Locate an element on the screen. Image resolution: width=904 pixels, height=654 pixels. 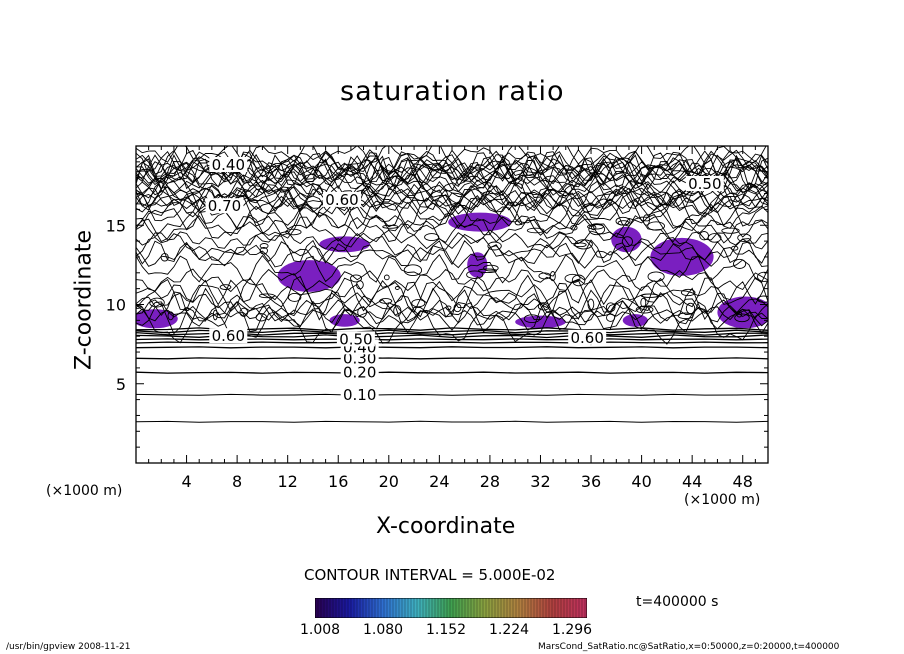
colorbar-tick-label: 1.224 is located at coordinates (509, 630).